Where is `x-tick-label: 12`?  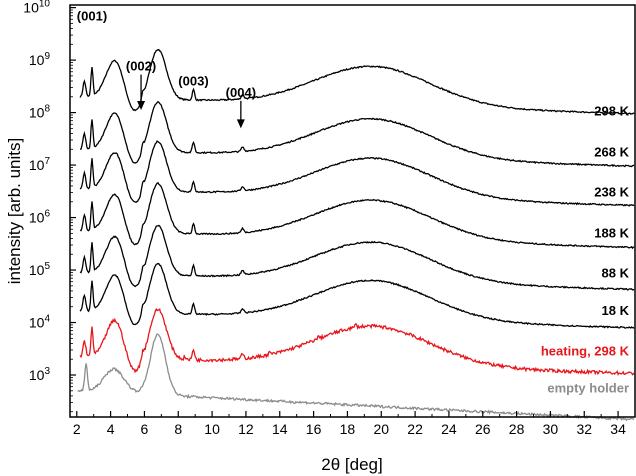
x-tick-label: 12 is located at coordinates (246, 429).